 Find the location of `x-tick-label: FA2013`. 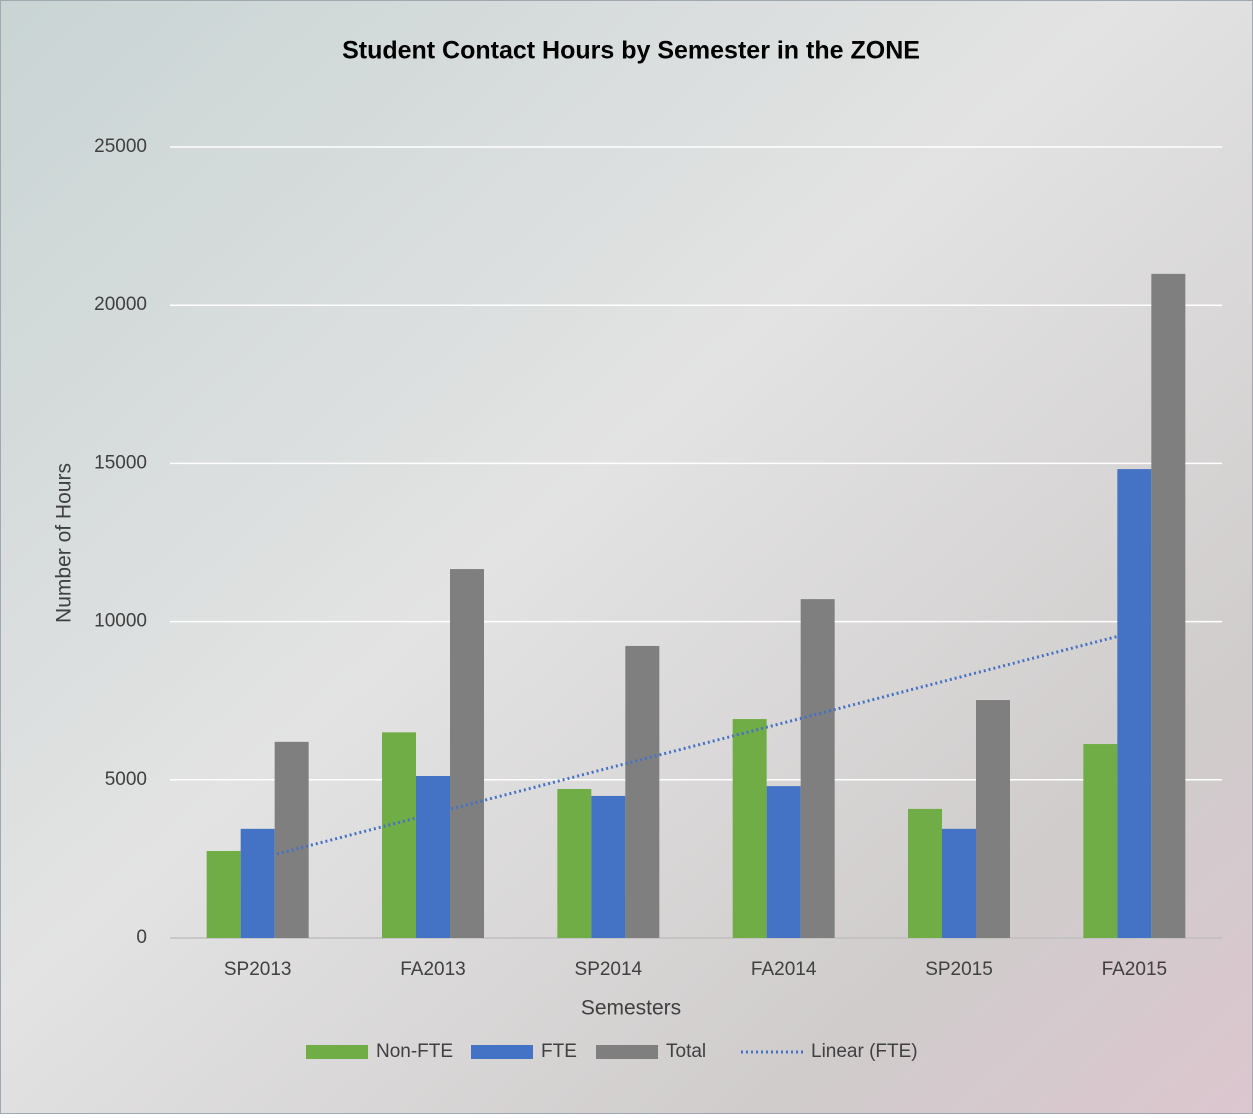

x-tick-label: FA2013 is located at coordinates (433, 969).